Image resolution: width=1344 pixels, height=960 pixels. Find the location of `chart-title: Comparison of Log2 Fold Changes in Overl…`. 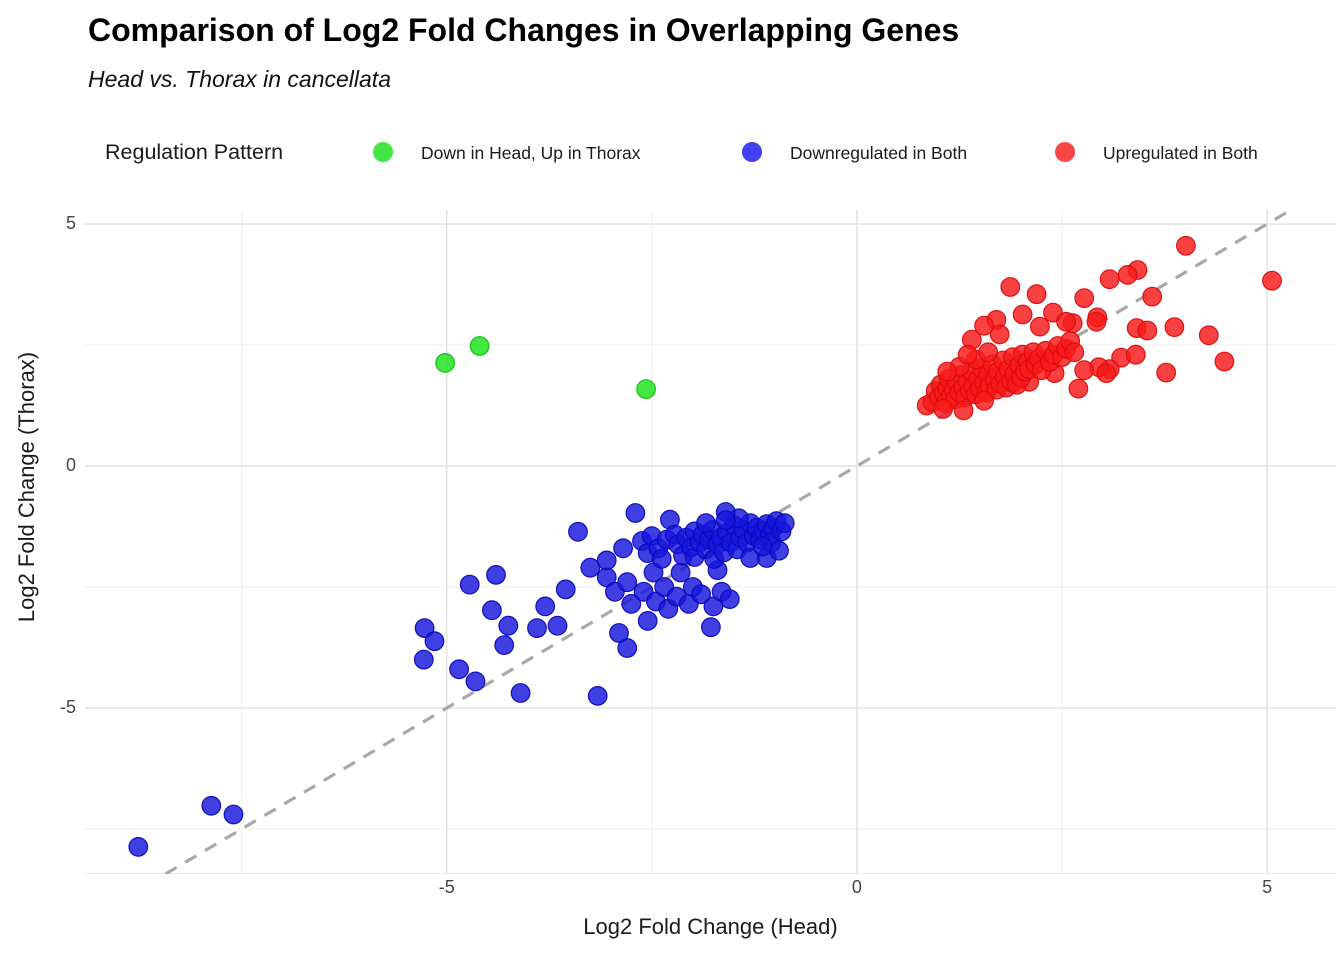

chart-title: Comparison of Log2 Fold Changes in Overl… is located at coordinates (524, 30).